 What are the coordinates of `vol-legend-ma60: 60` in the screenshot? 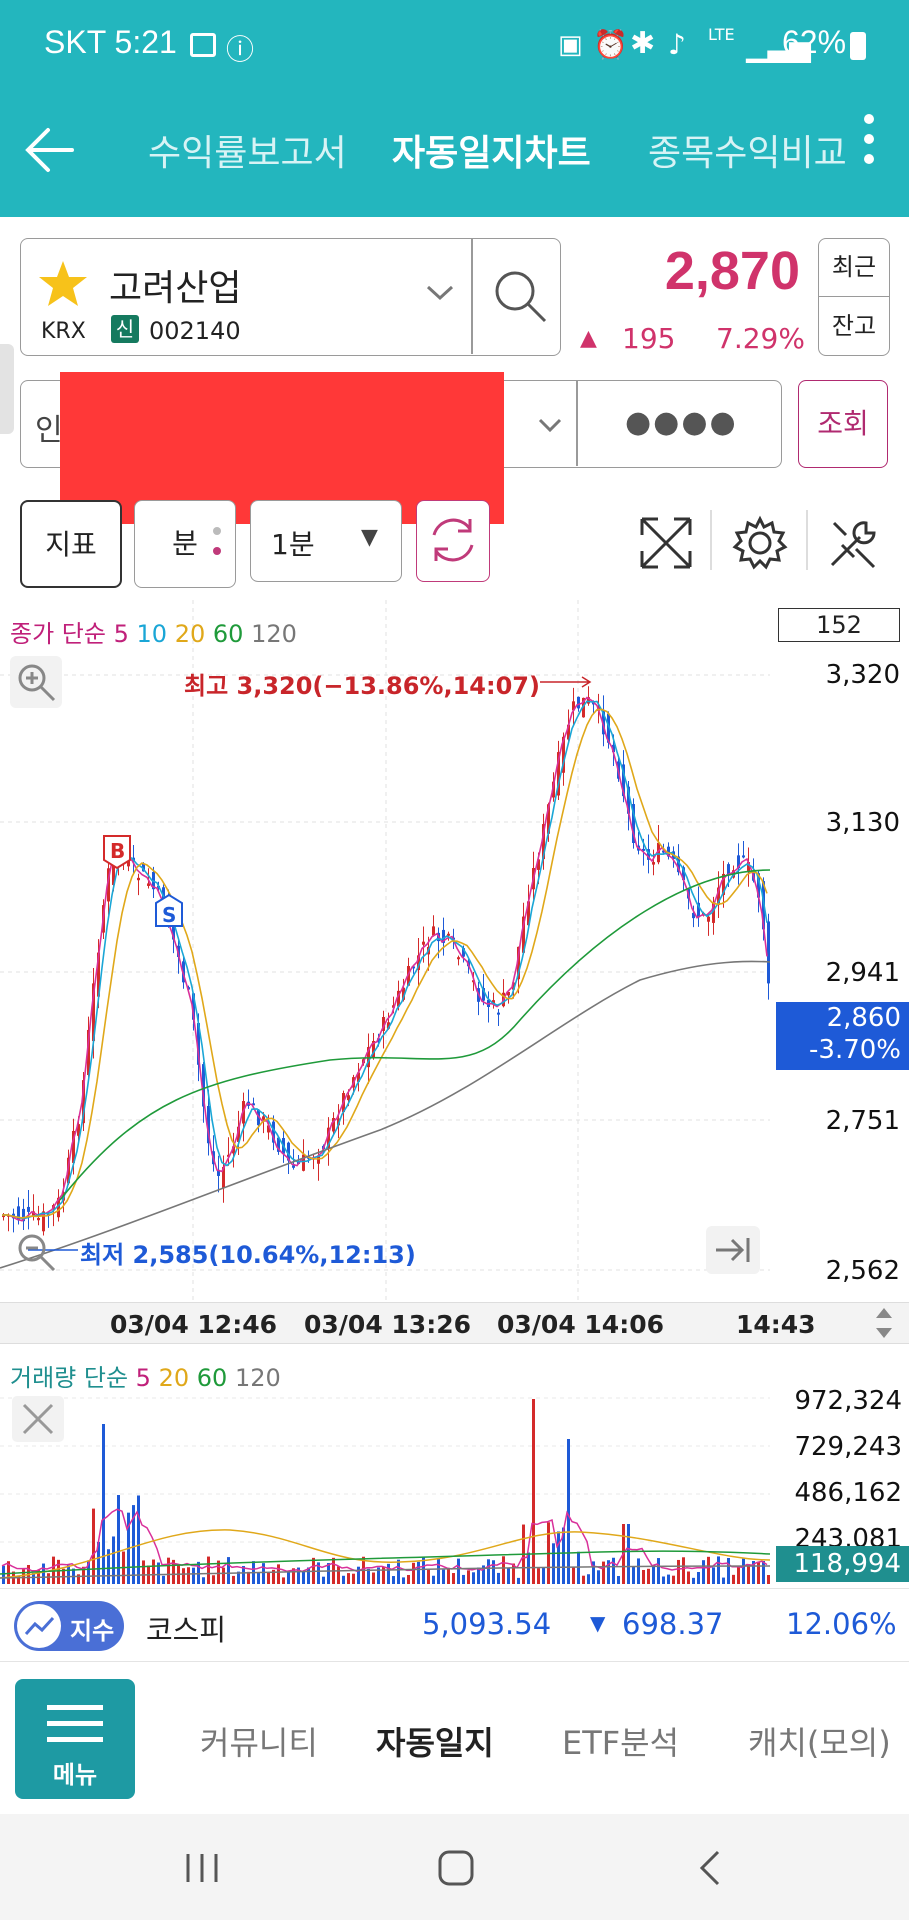 It's located at (212, 1378).